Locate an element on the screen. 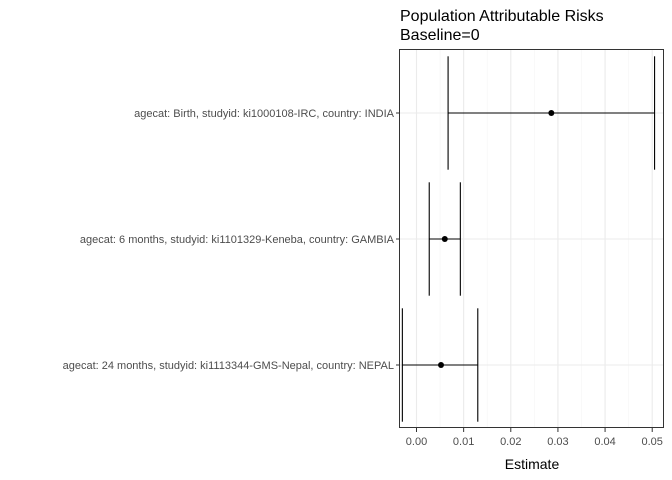  x-axis: 0.00 0.01 0.02 0.03 0.04 0.05 is located at coordinates (534, 438).